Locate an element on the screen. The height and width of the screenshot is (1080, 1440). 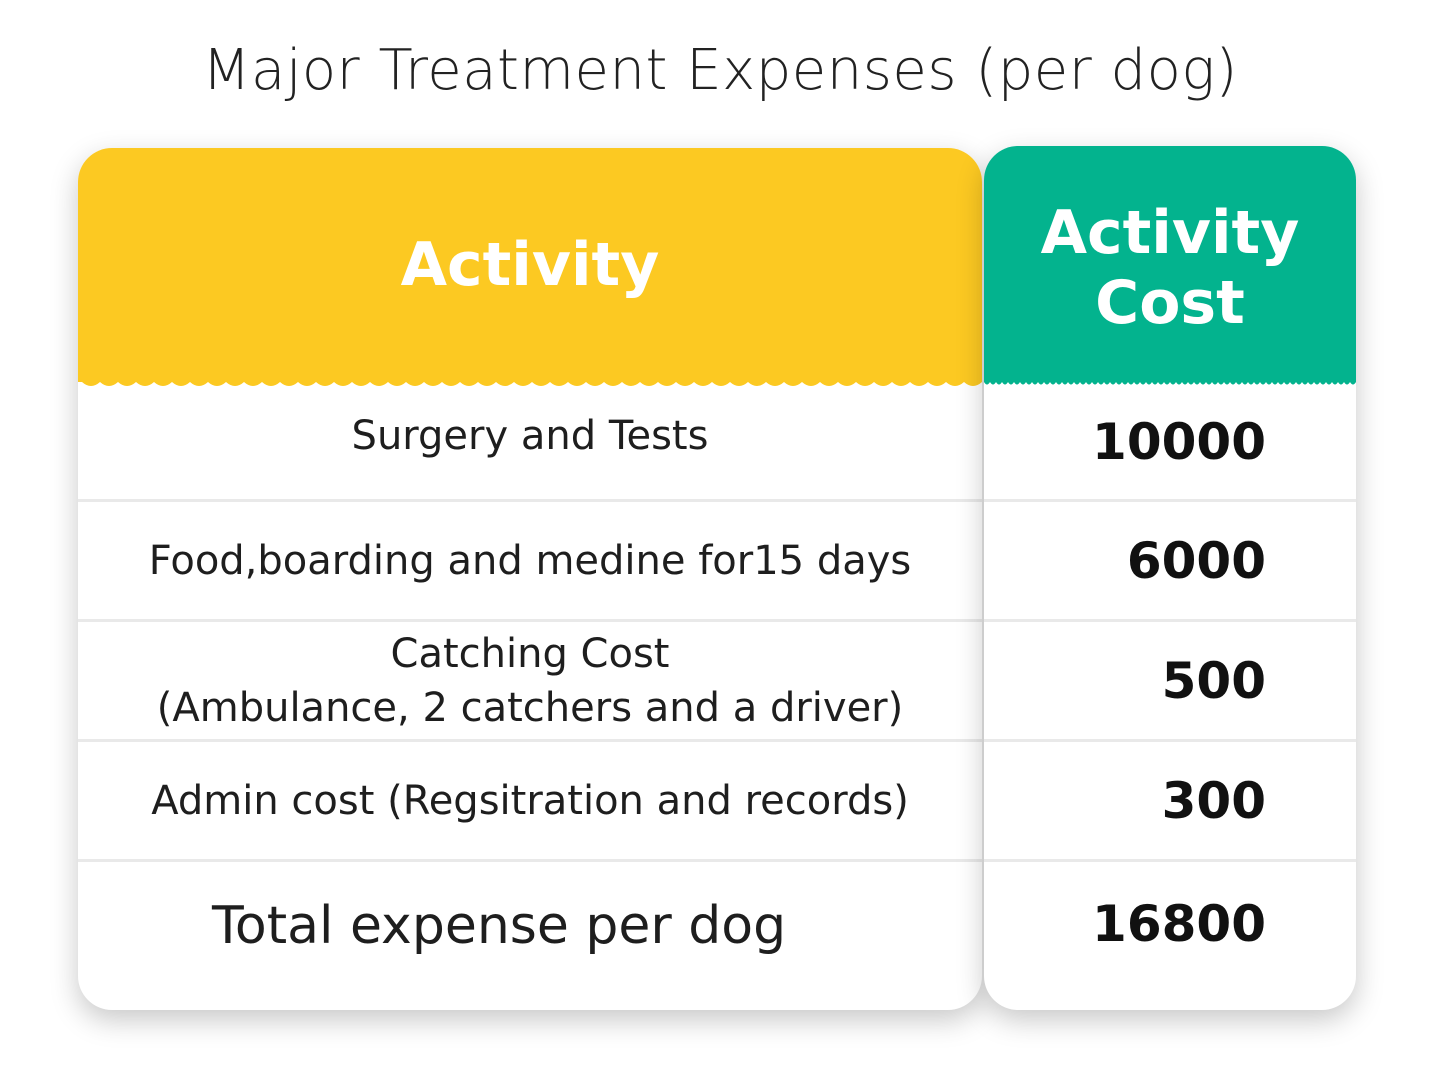
cost-cell: 300 is located at coordinates (1213, 800).